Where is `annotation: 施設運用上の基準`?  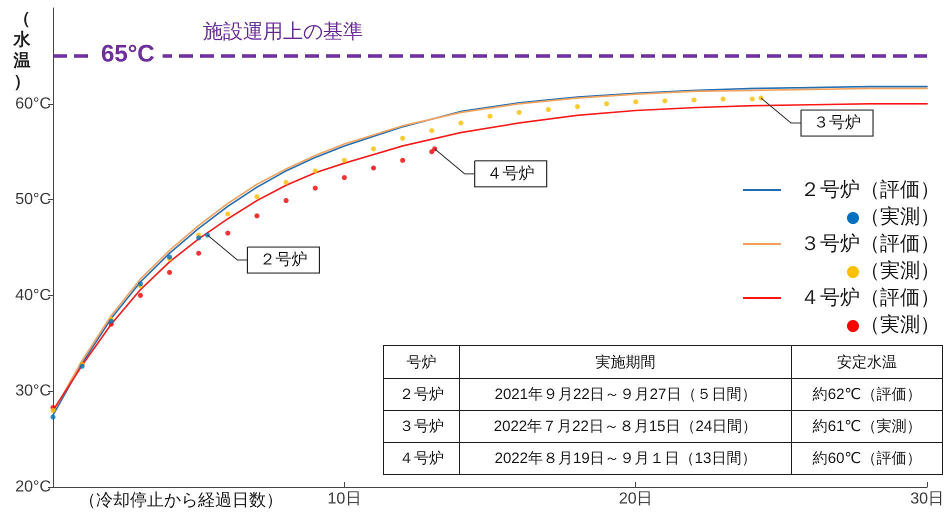
annotation: 施設運用上の基準 is located at coordinates (283, 32).